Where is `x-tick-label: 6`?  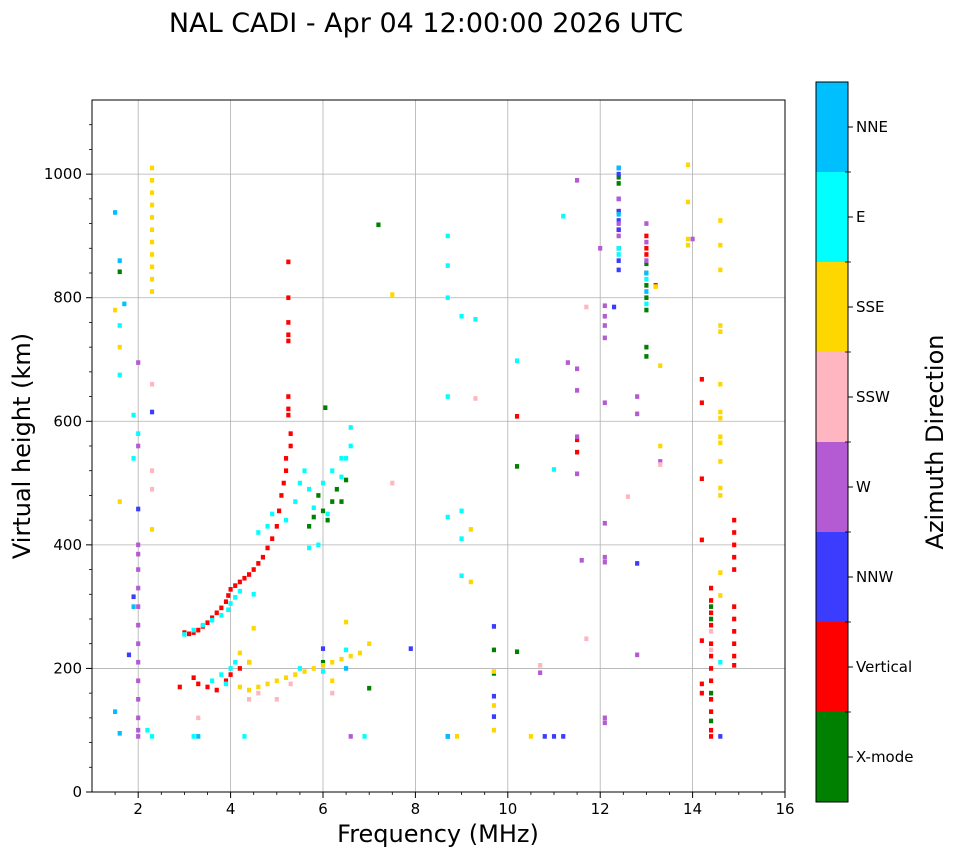 x-tick-label: 6 is located at coordinates (323, 809).